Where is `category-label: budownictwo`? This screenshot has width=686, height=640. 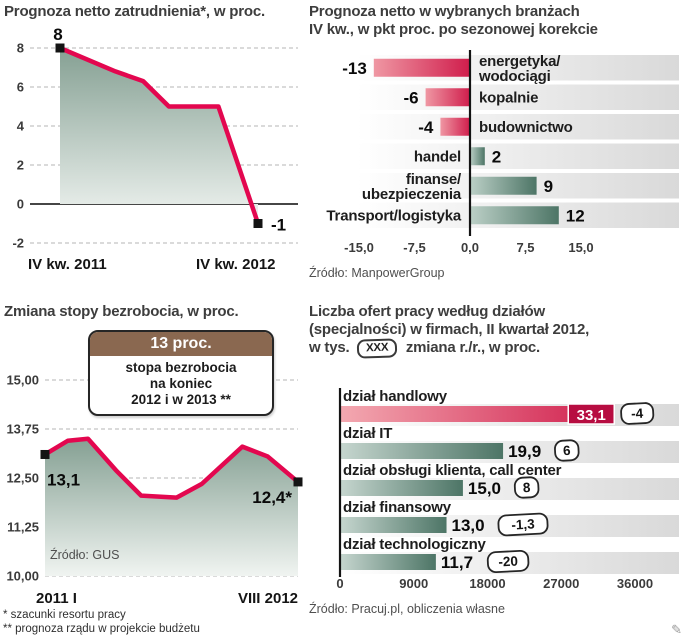 category-label: budownictwo is located at coordinates (526, 127).